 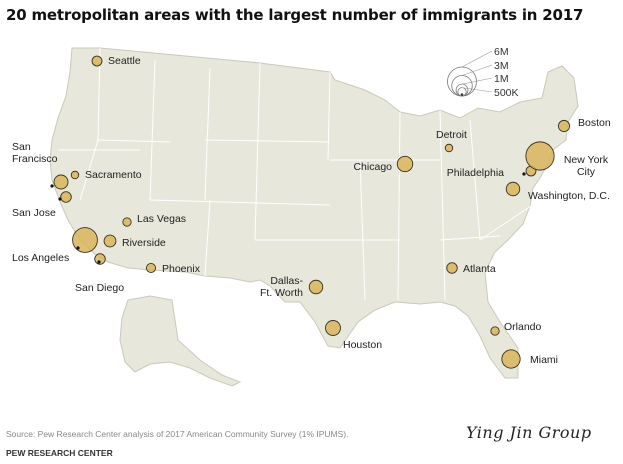 I want to click on city-bubble-san-jose, so click(x=66, y=197).